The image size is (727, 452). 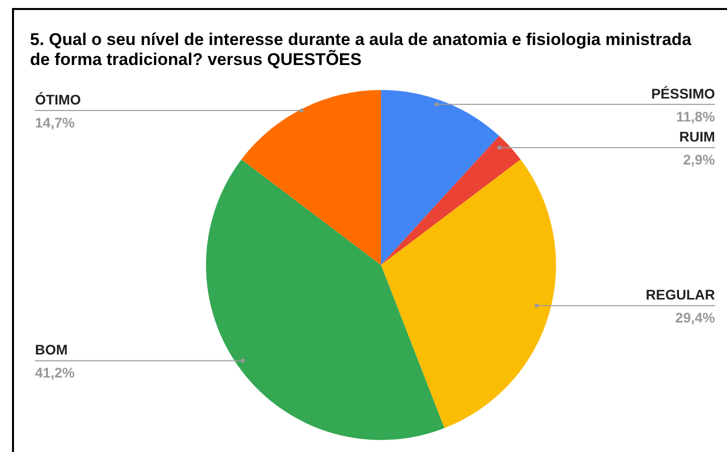 I want to click on data-label: 2,9%, so click(x=699, y=160).